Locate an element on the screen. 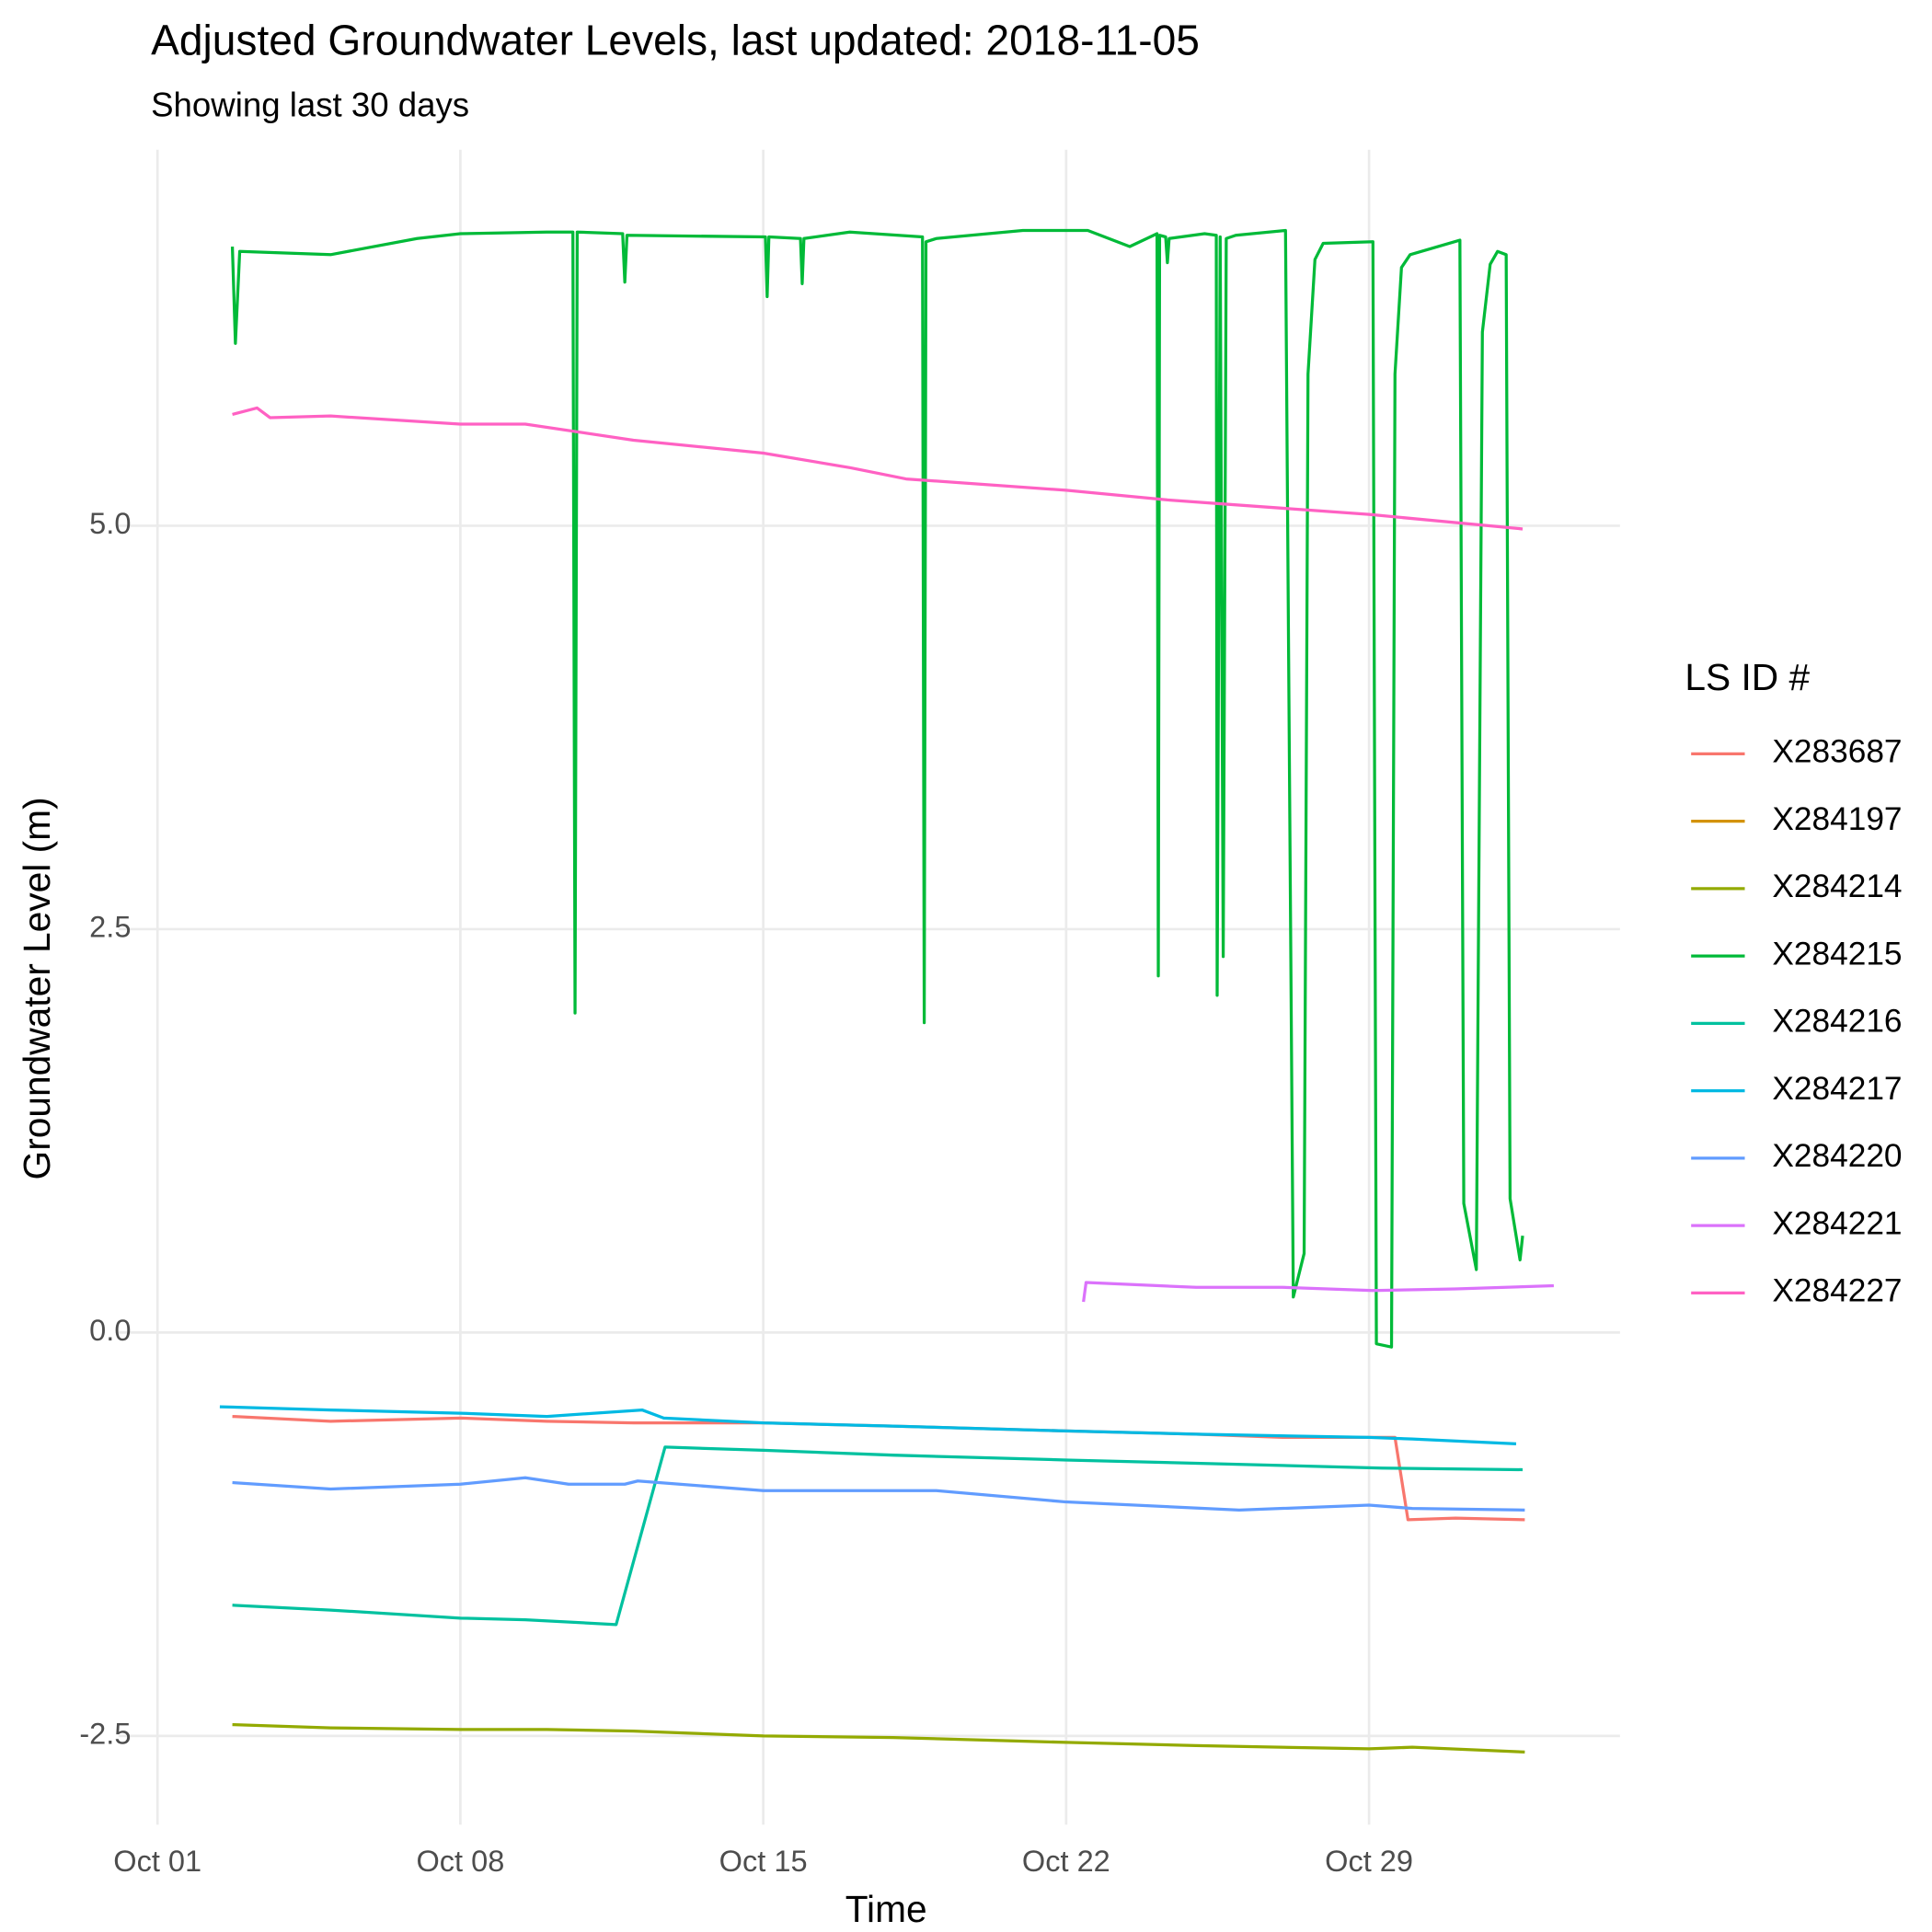  x-tick-label: Oct 08 is located at coordinates (460, 1861).